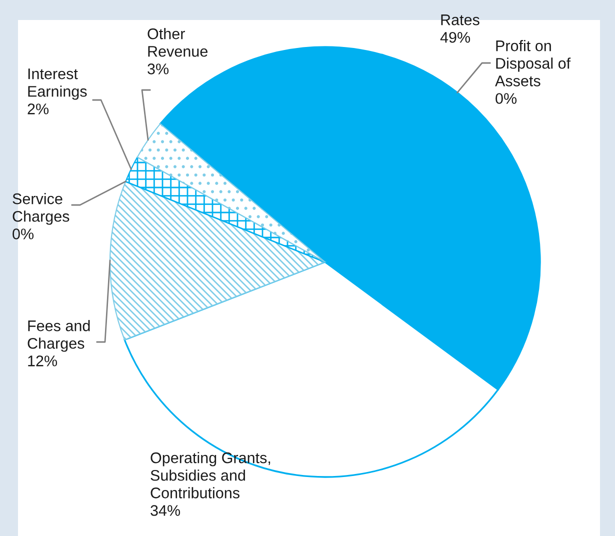 This screenshot has width=615, height=536. I want to click on slice-label: Interest Earnings, so click(57, 84).